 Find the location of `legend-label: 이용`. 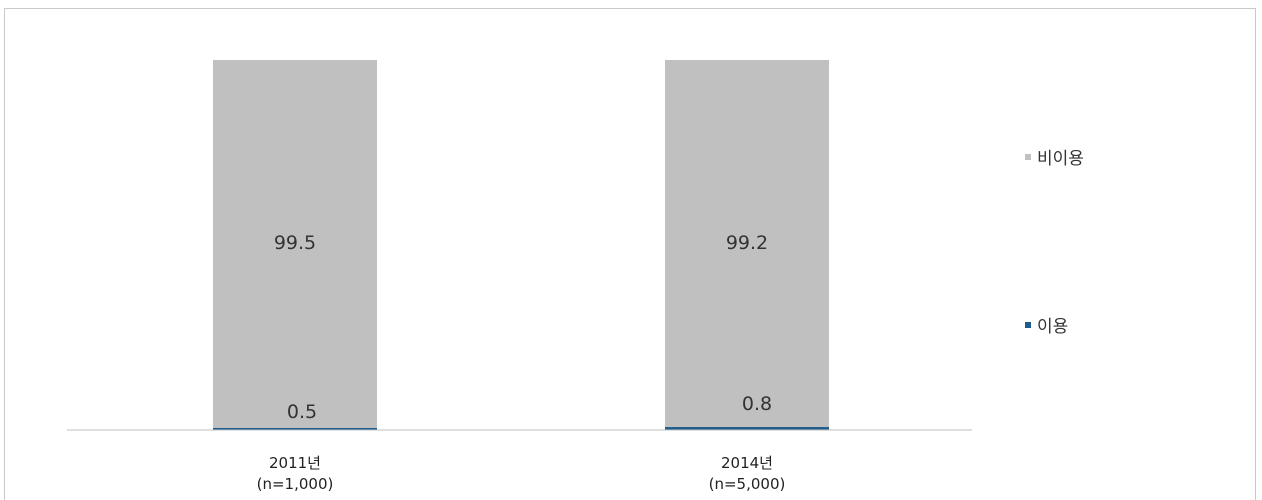

legend-label: 이용 is located at coordinates (1052, 327).